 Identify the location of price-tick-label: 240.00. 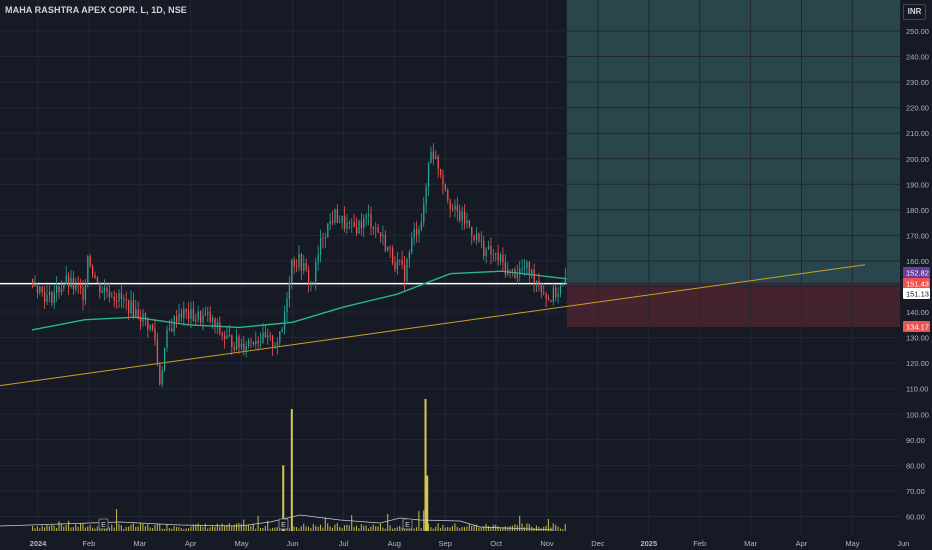
(917, 57).